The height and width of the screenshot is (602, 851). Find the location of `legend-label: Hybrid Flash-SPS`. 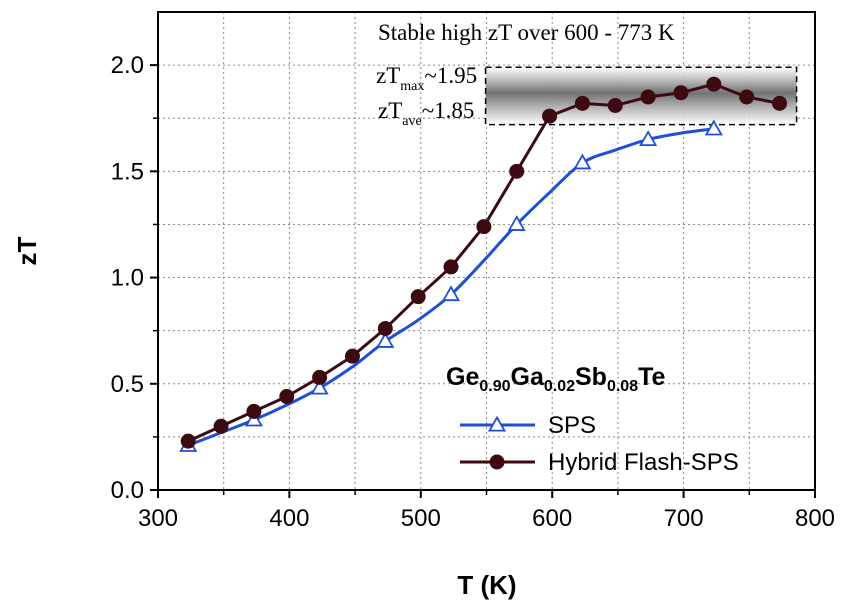

legend-label: Hybrid Flash-SPS is located at coordinates (643, 462).